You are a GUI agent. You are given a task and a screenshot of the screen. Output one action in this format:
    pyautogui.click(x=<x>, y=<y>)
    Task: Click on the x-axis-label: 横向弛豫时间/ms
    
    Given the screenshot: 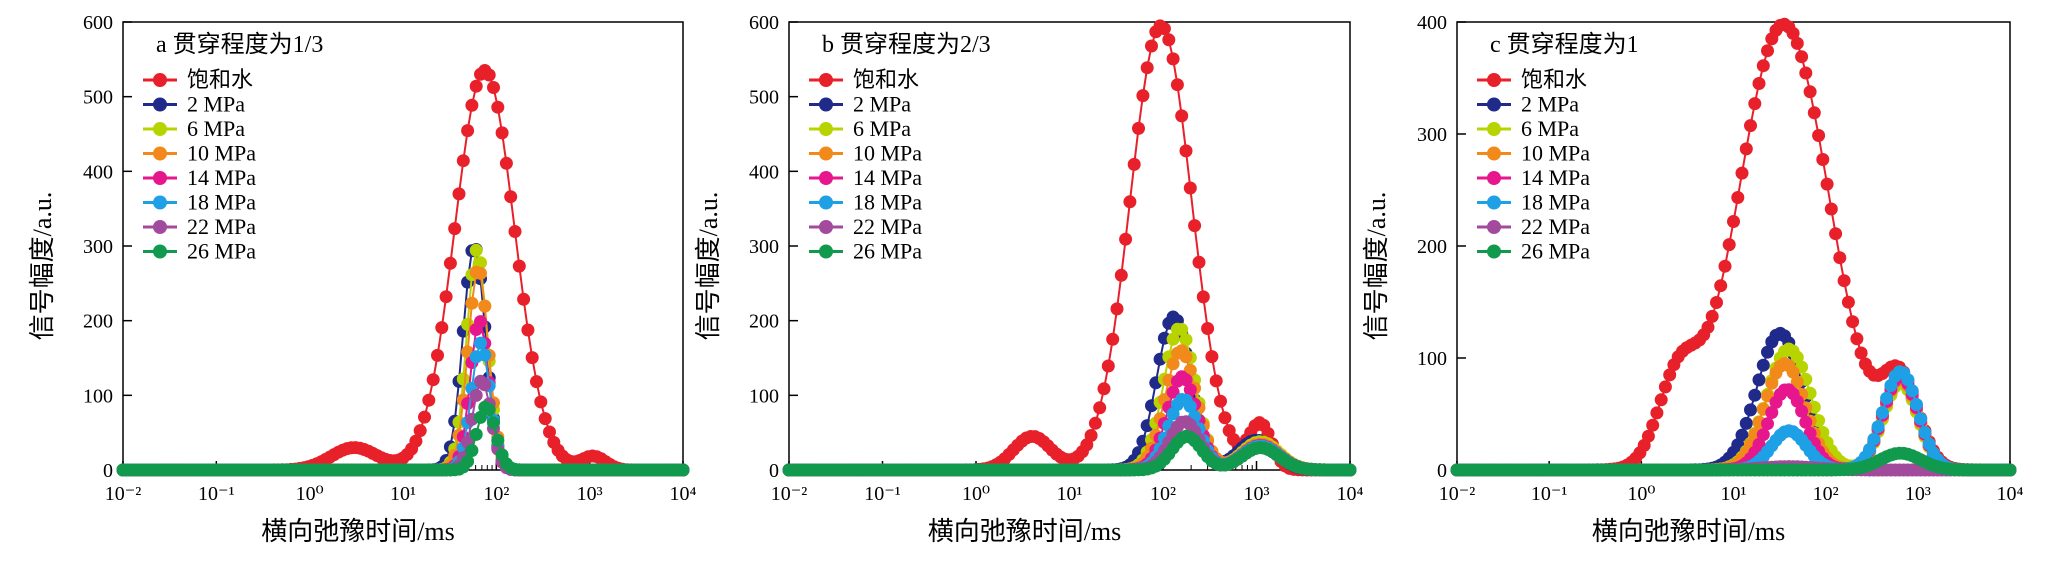 What is the action you would take?
    pyautogui.click(x=1689, y=531)
    